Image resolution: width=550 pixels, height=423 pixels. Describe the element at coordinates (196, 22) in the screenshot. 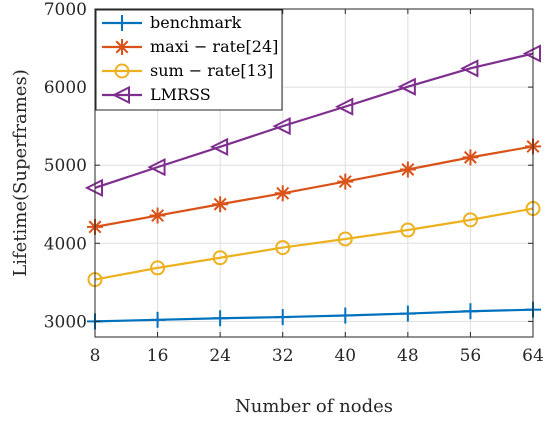

I see `legend-label: benchmark` at that location.